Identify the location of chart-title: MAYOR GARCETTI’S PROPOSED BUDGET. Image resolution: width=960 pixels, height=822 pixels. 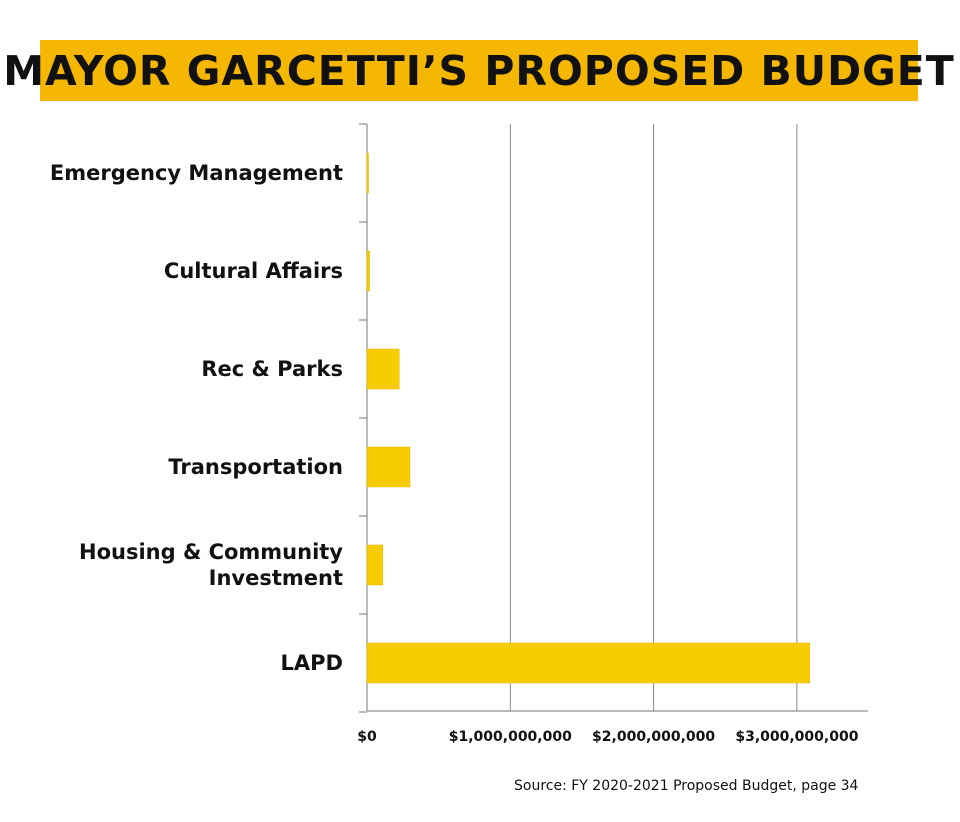
(479, 70).